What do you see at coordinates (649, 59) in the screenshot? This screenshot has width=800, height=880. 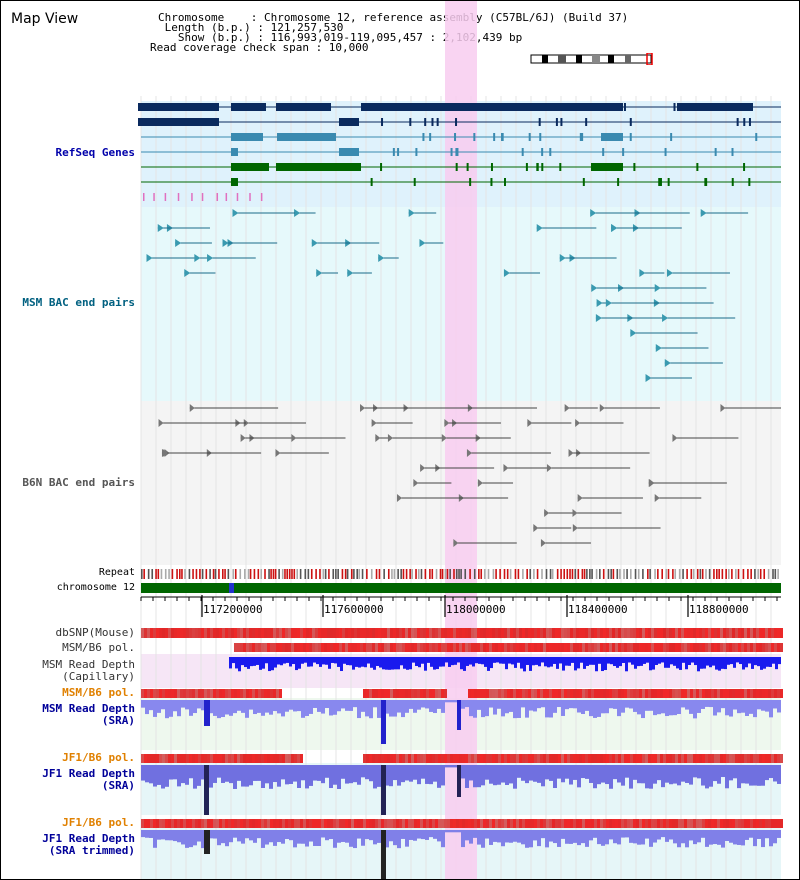 I see `view-region-marker` at bounding box center [649, 59].